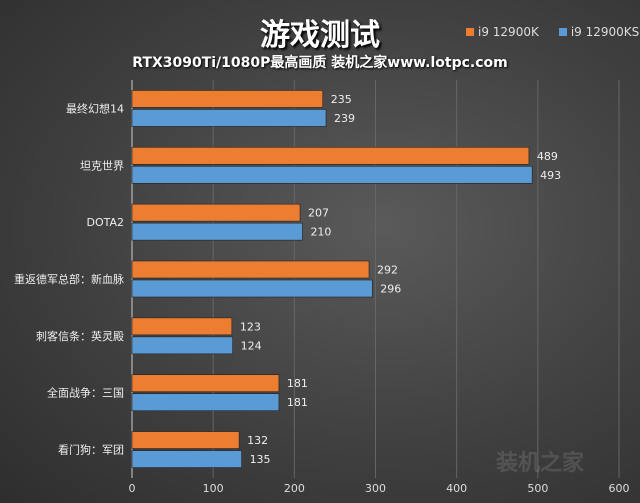  What do you see at coordinates (320, 232) in the screenshot?
I see `data-label: 210` at bounding box center [320, 232].